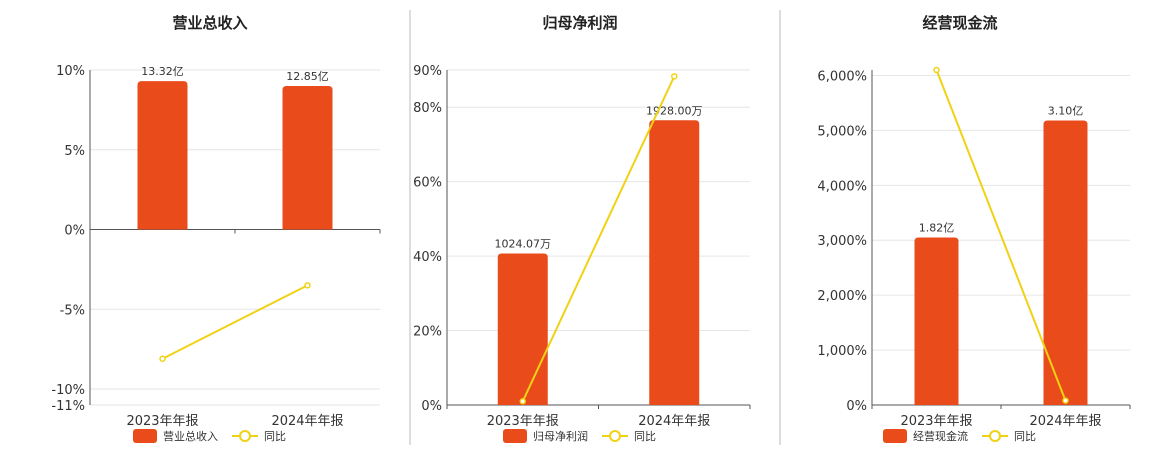  Describe the element at coordinates (427, 257) in the screenshot. I see `y-tick-label: 40%` at that location.